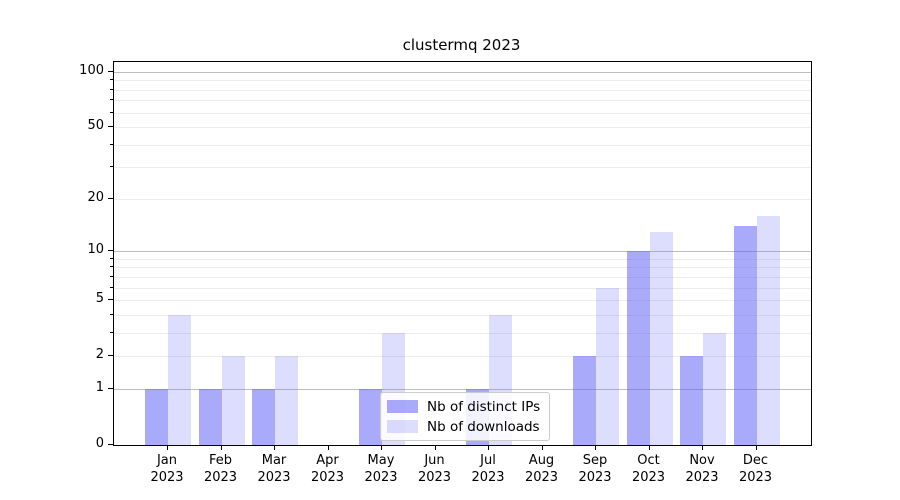 This screenshot has height=500, width=900. I want to click on y-tick-label: 100, so click(91, 70).